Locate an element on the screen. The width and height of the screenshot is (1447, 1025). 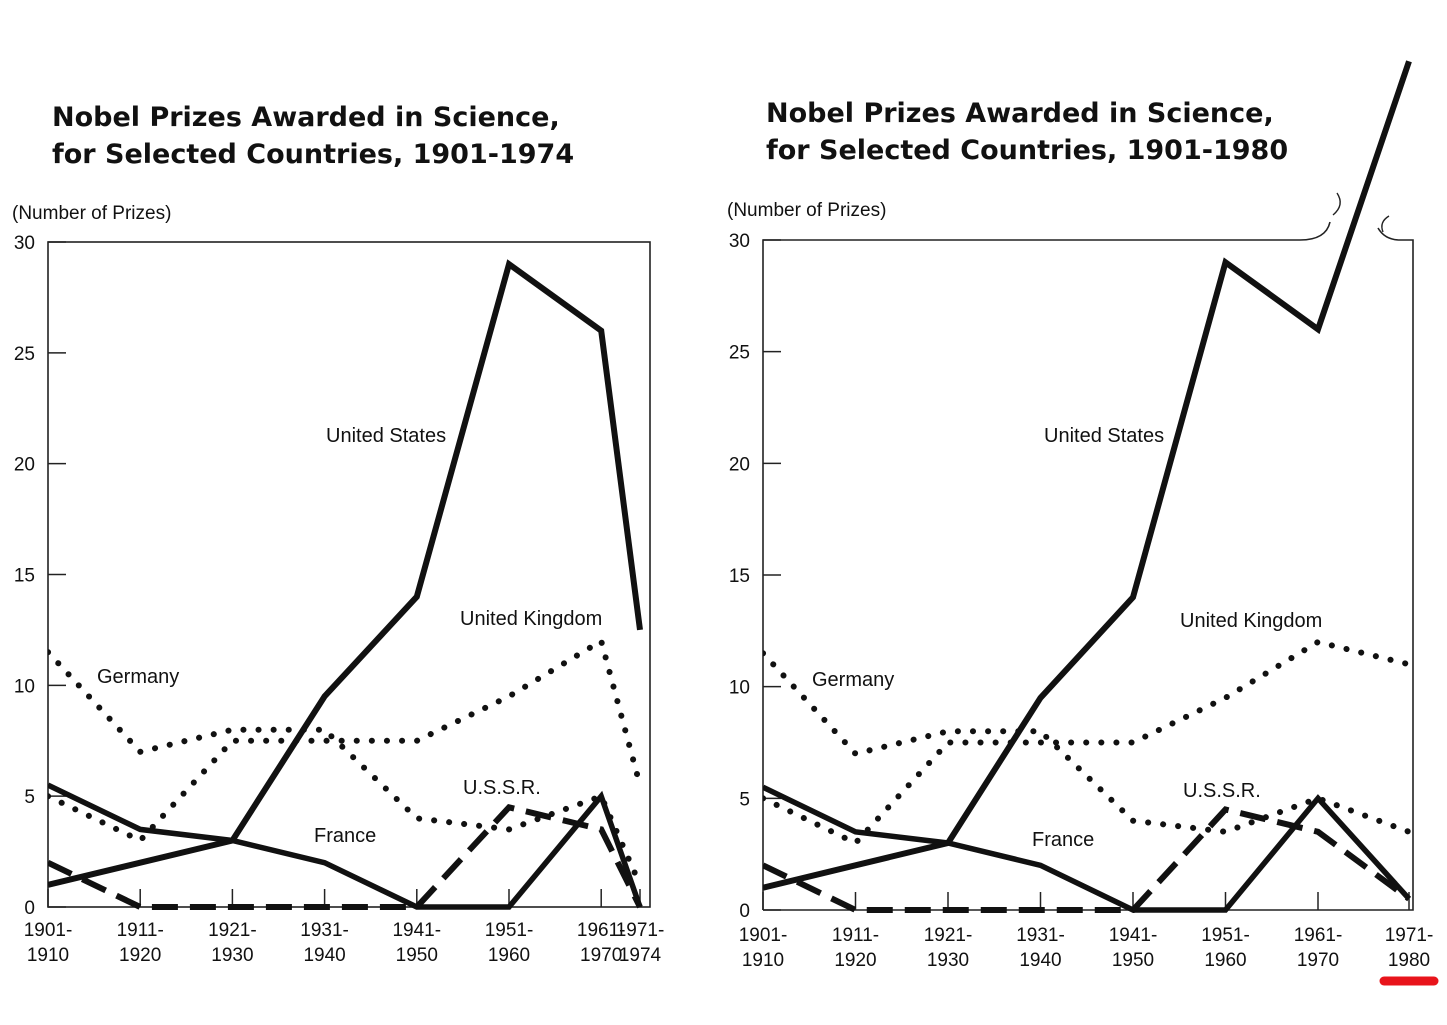
chart-title-line2: for Selected Countries, 1901-1980 is located at coordinates (1027, 150).